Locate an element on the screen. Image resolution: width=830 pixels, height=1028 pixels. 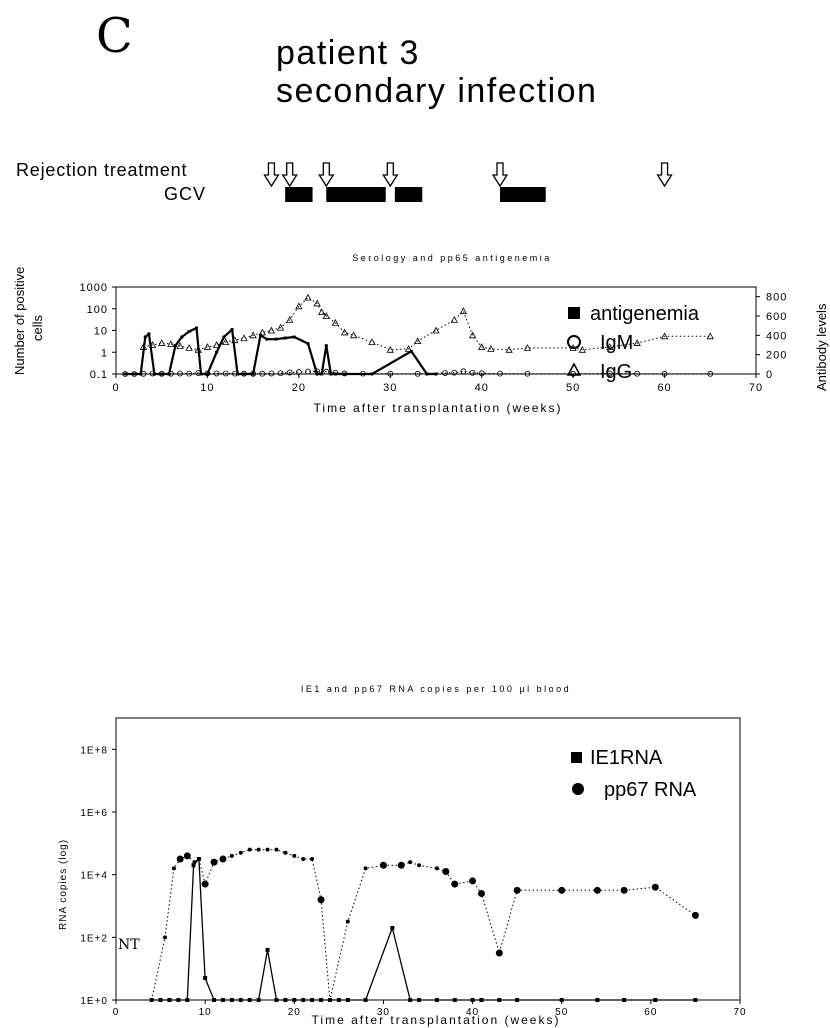
y-tick-label: 0.1 is located at coordinates (99, 375).